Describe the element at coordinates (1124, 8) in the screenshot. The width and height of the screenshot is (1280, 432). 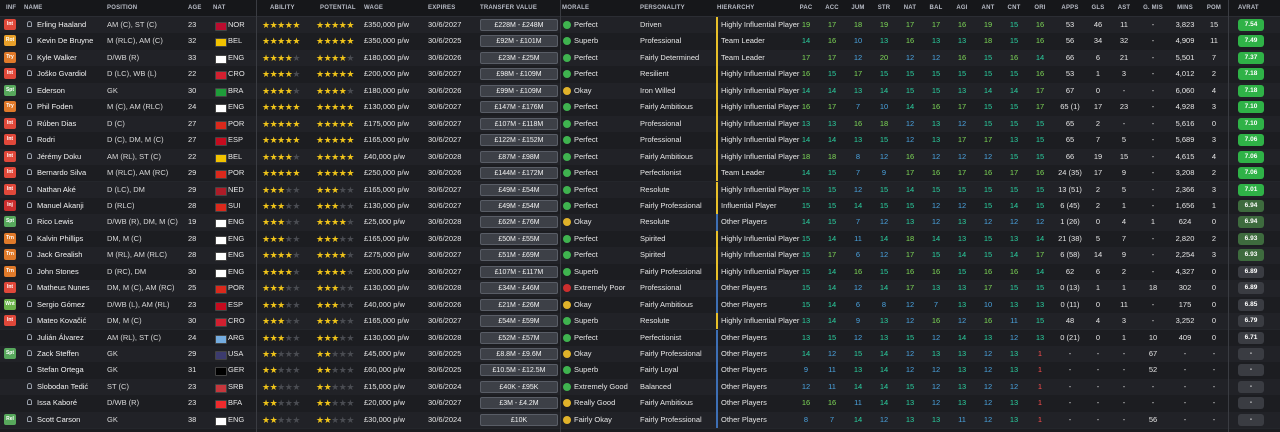
I see `header-ast: AST` at that location.